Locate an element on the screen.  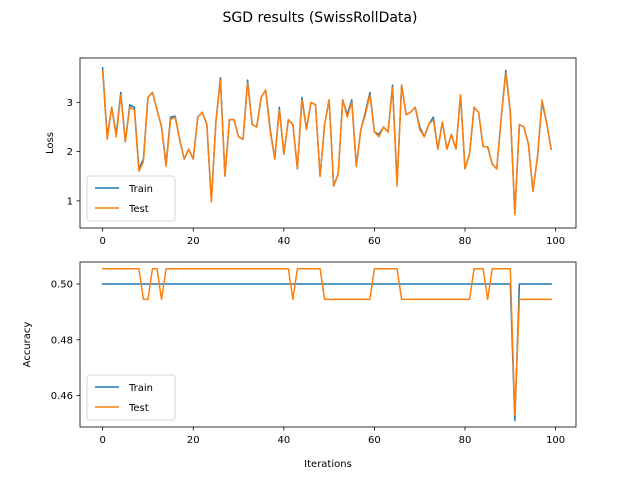
y-tick-label: 3 is located at coordinates (70, 103).